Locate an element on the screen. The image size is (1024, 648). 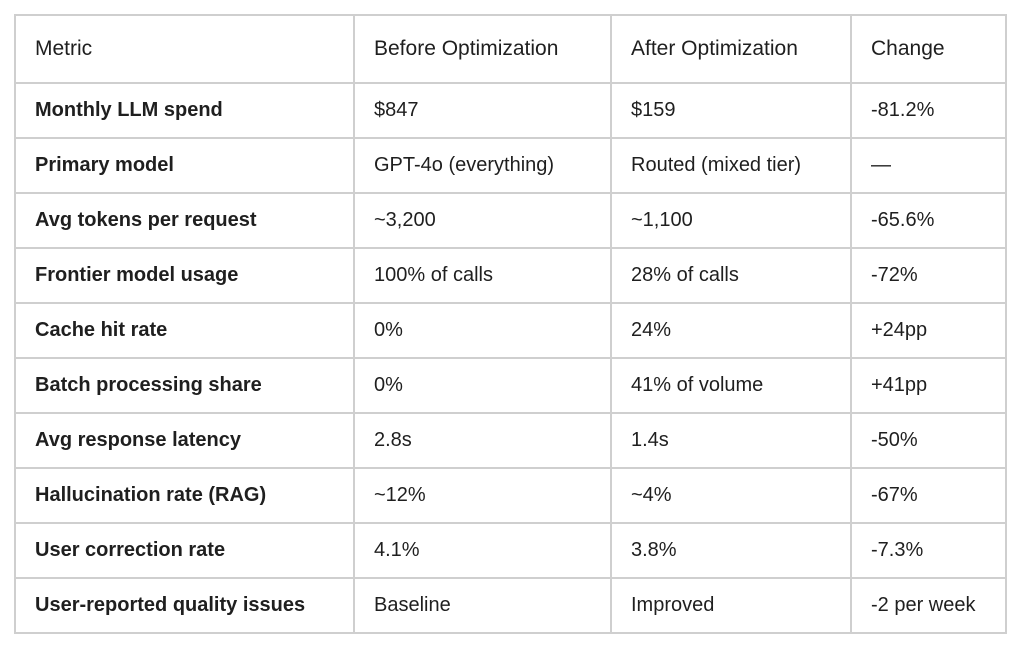
table-row: User correction rate 4.1% 3.8% -7.3% is located at coordinates (510, 550).